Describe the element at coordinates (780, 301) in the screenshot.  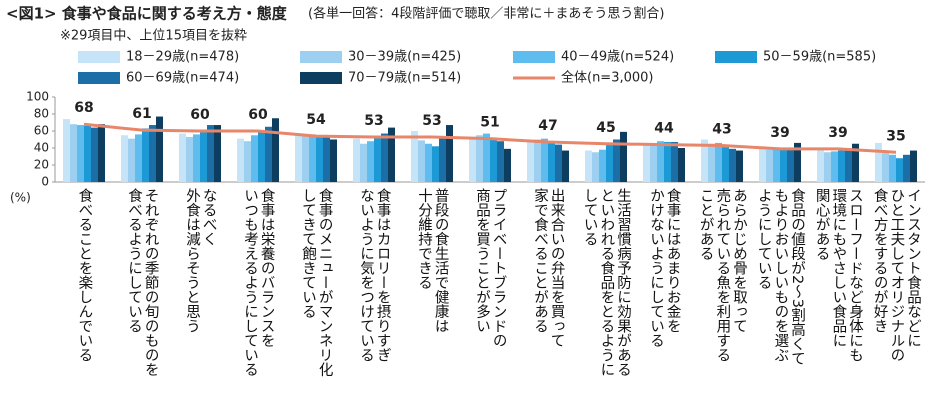
I see `x-tick-label-box: 食品の値段が2～3割高くて もよりおいしいものを選ぶ ようにしている` at that location.